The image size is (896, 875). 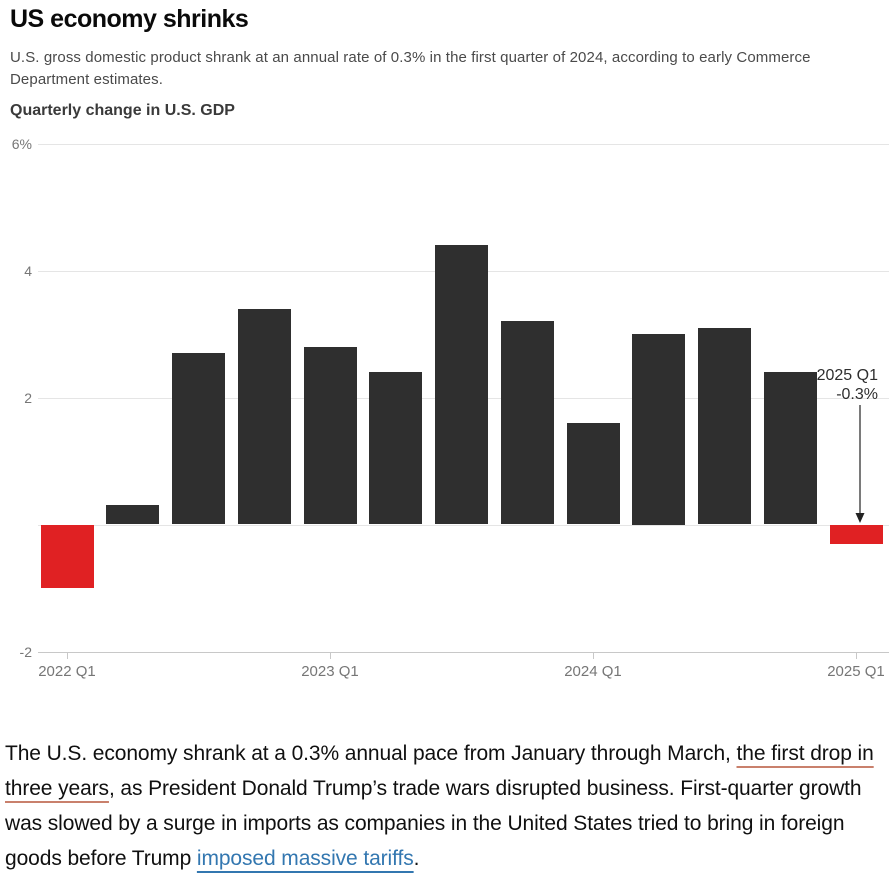 I want to click on x-axis-label: 2025 Q1, so click(x=856, y=671).